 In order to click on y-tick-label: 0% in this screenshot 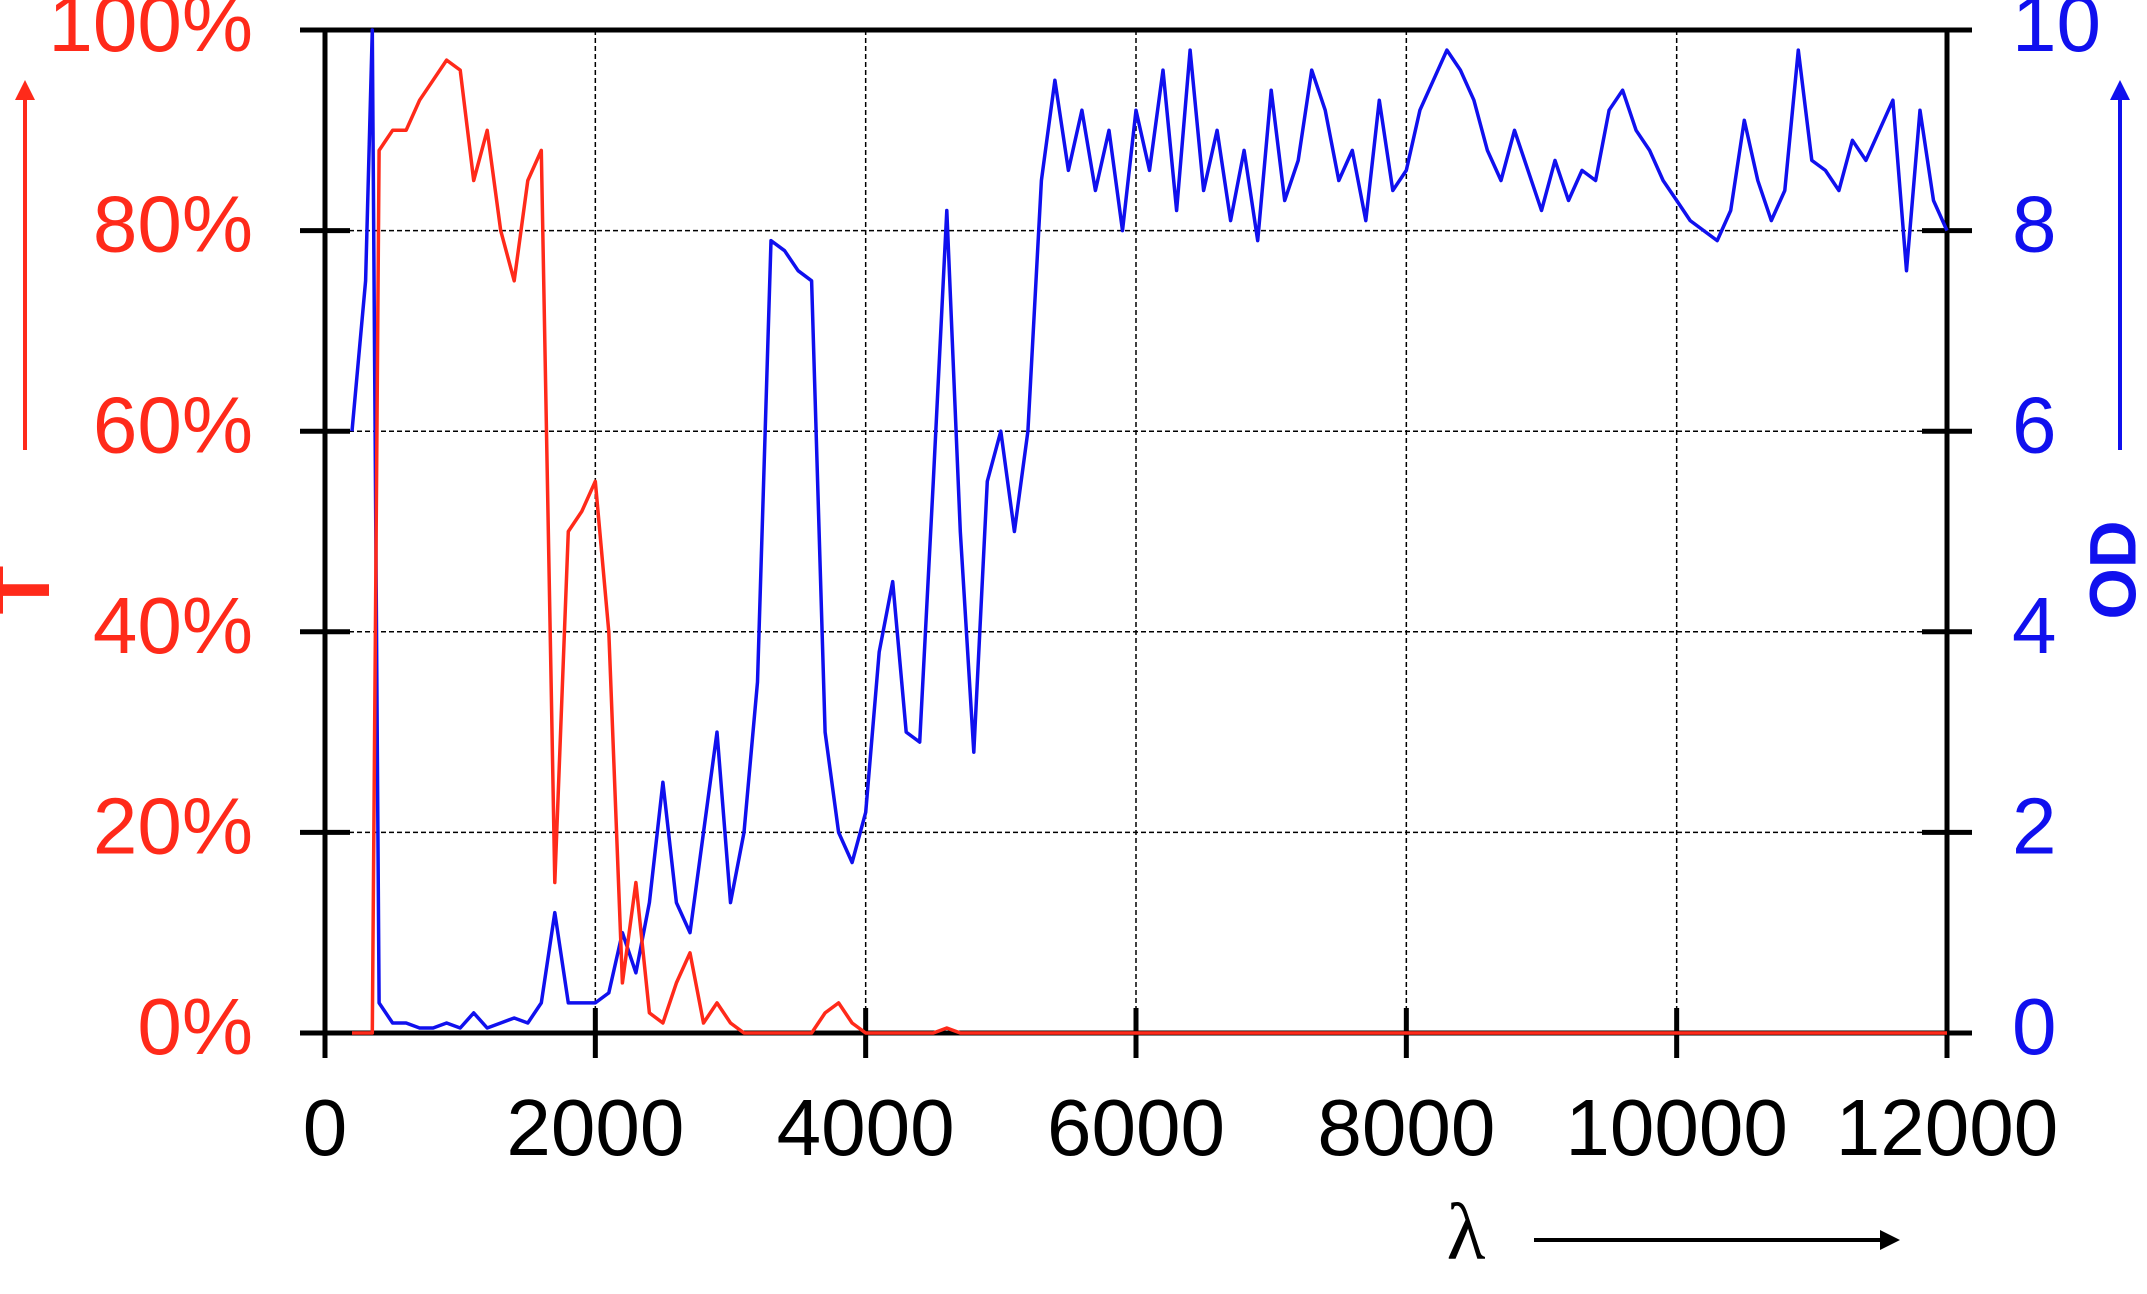, I will do `click(195, 1026)`.